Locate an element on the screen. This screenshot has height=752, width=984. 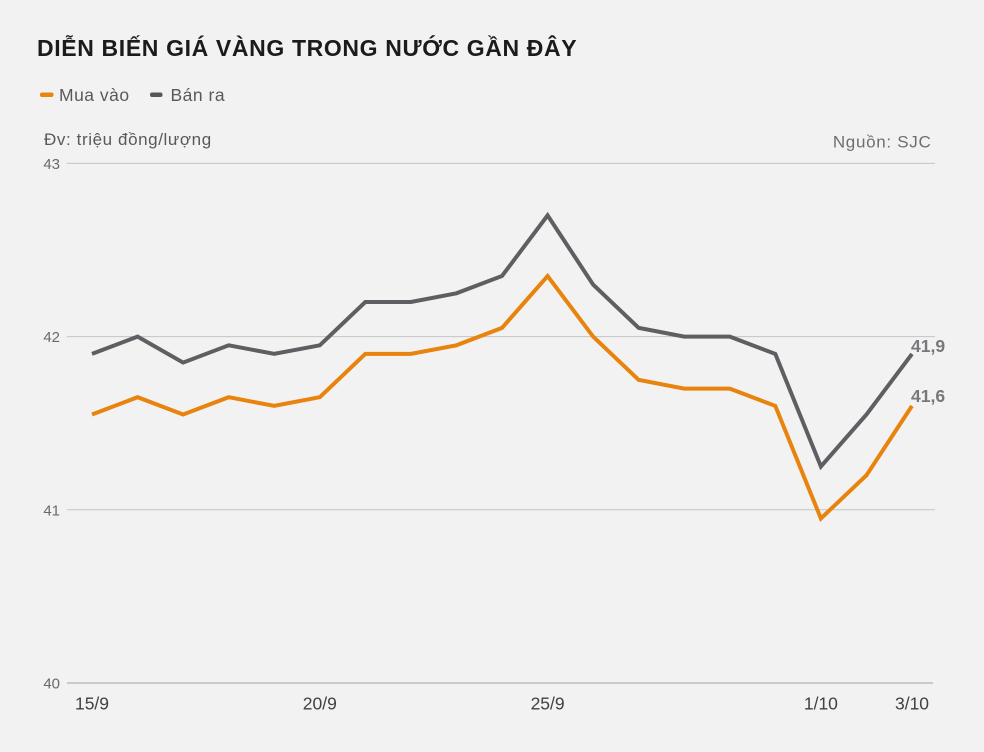
svg-text: 42 is located at coordinates (51, 337).